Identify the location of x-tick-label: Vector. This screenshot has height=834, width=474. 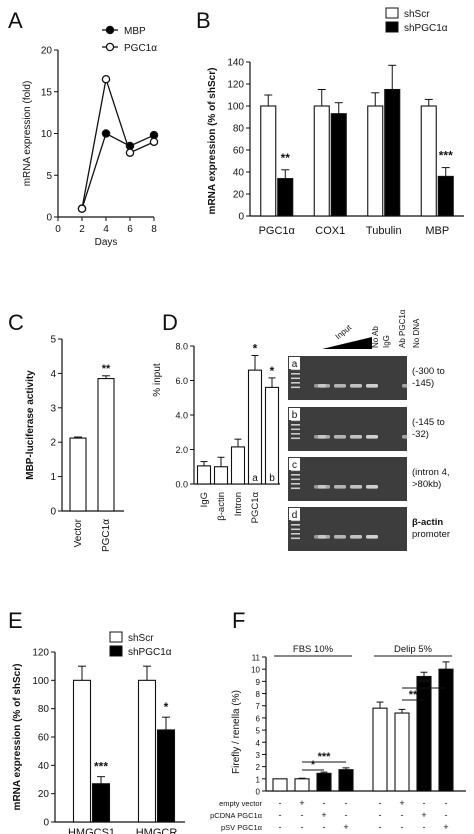
(78, 532).